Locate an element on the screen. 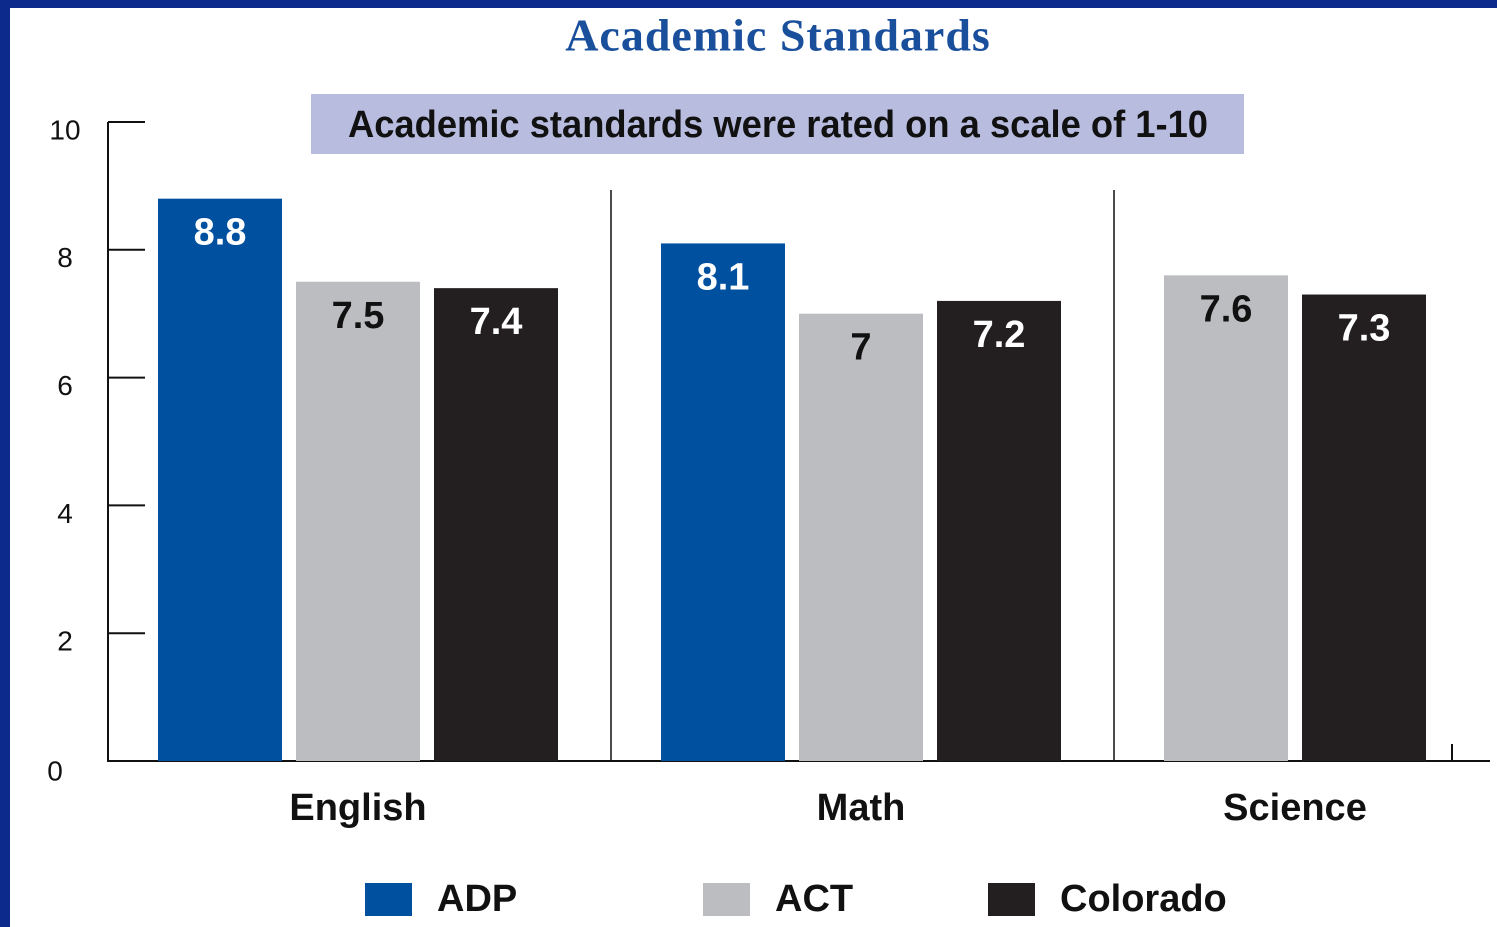  y-tick-label: 0 is located at coordinates (55, 770).